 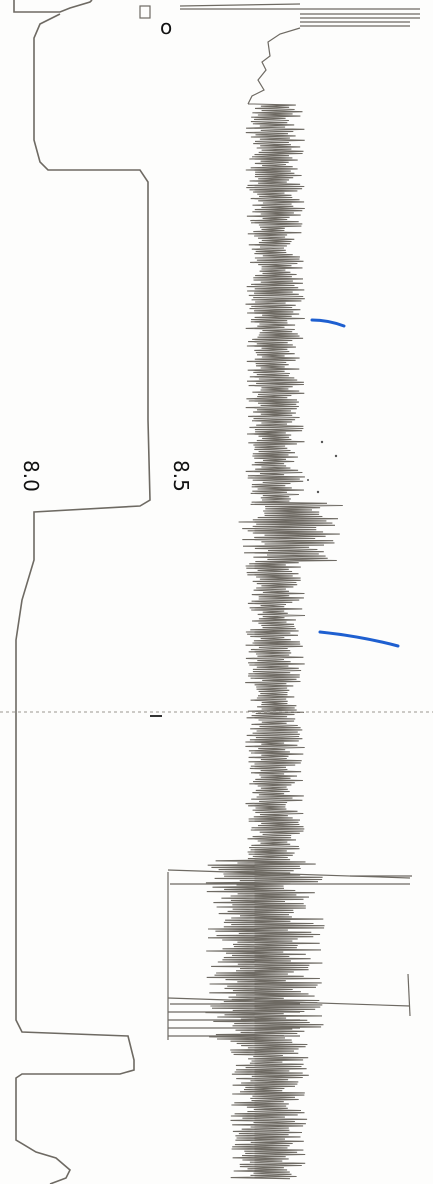 I want to click on header-bars, so click(x=299, y=15).